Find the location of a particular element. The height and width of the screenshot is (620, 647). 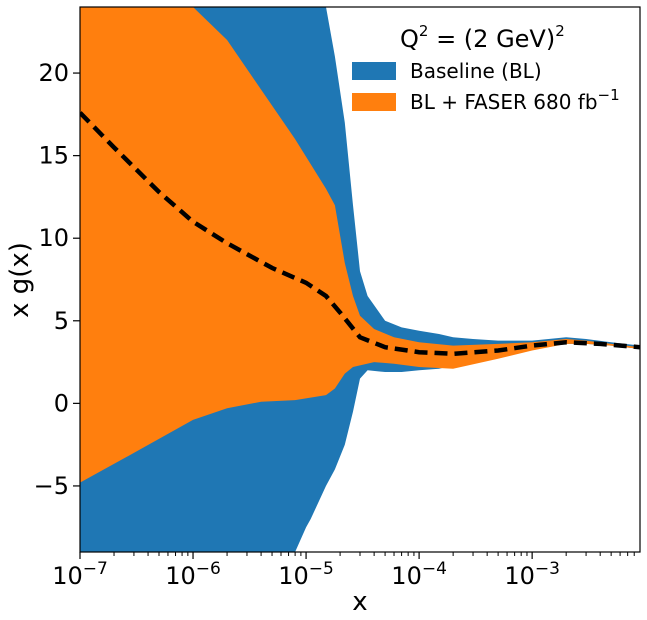

y-tick-label: −5 is located at coordinates (51, 486).